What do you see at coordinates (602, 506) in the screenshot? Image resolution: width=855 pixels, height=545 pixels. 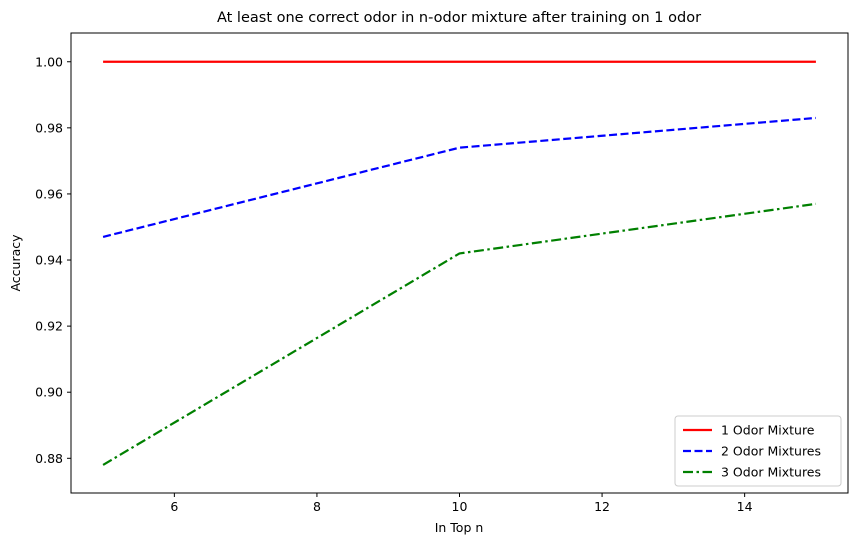 I see `x-tick-label: 12` at bounding box center [602, 506].